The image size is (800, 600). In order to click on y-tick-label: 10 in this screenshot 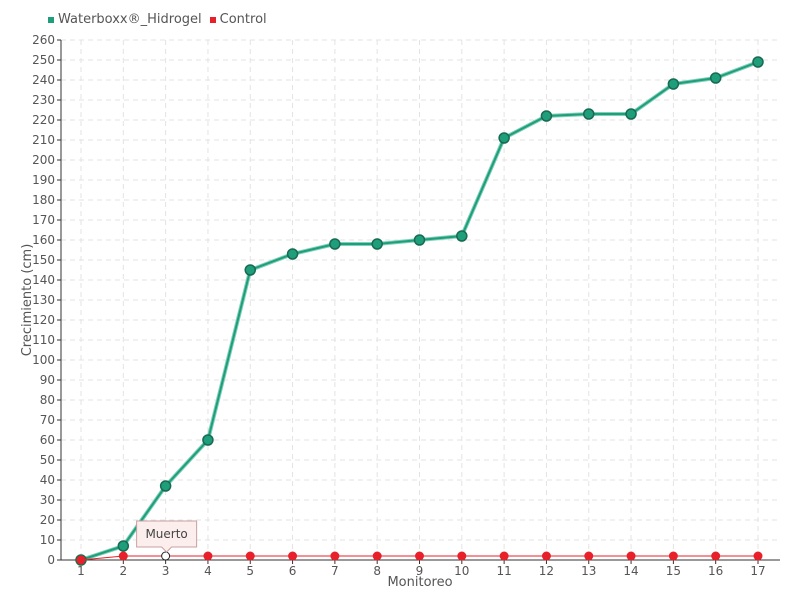, I will do `click(47, 540)`.